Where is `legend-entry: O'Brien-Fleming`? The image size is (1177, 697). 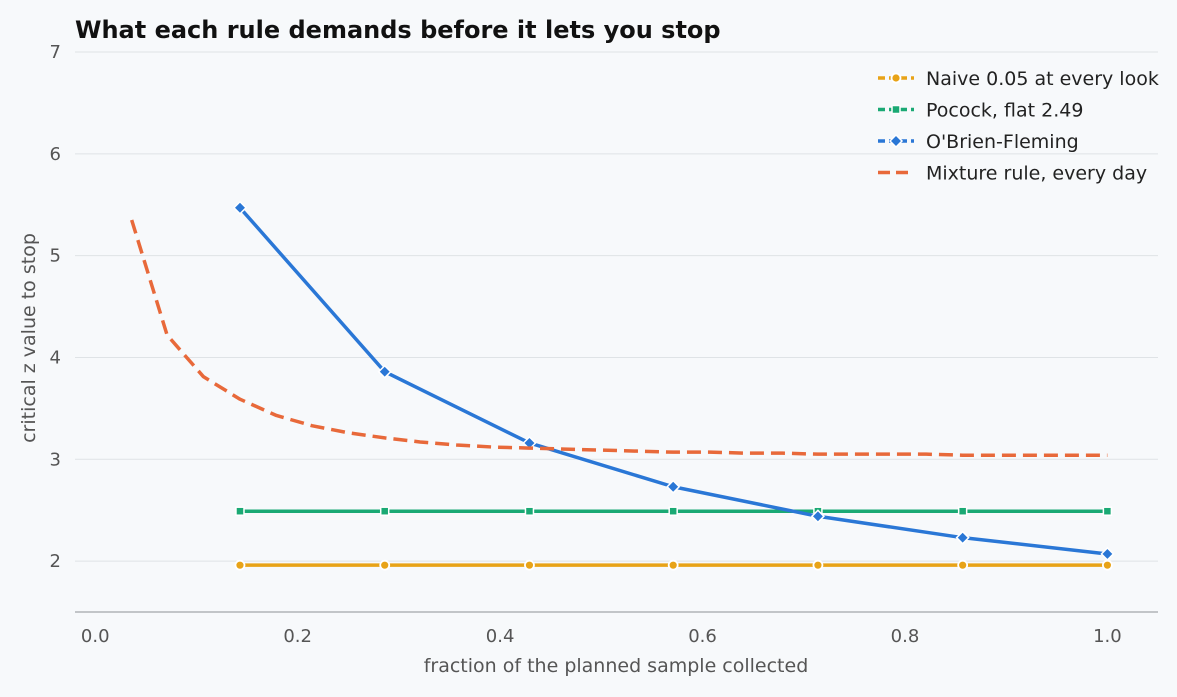
legend-entry: O'Brien-Fleming is located at coordinates (978, 142).